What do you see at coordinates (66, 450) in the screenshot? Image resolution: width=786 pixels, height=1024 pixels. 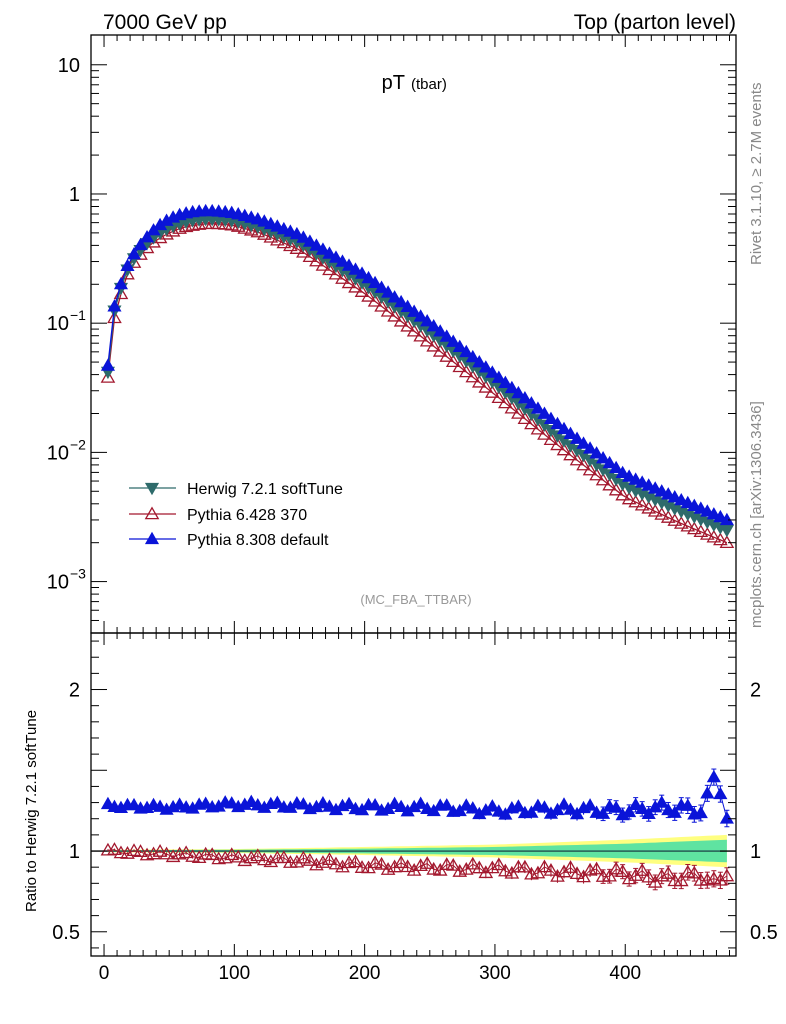 I see `y-tick-label: 10 −2` at bounding box center [66, 450].